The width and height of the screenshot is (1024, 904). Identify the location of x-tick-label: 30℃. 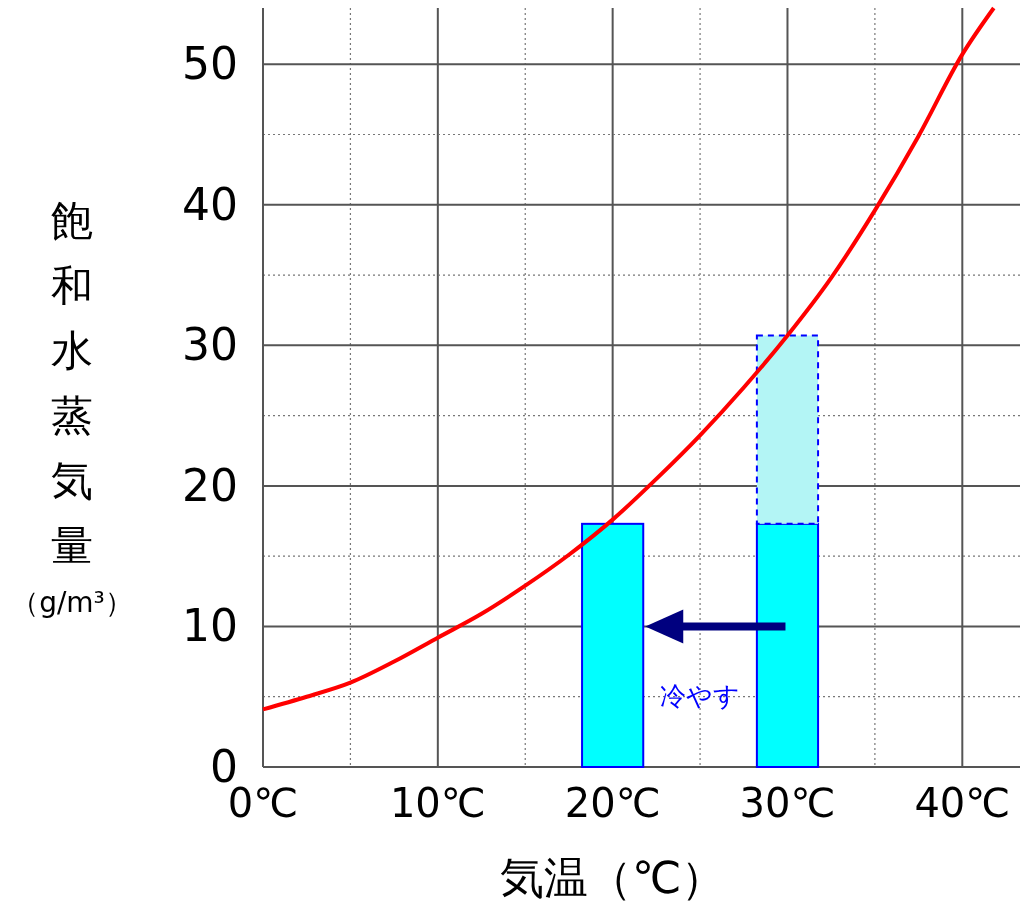
(787, 803).